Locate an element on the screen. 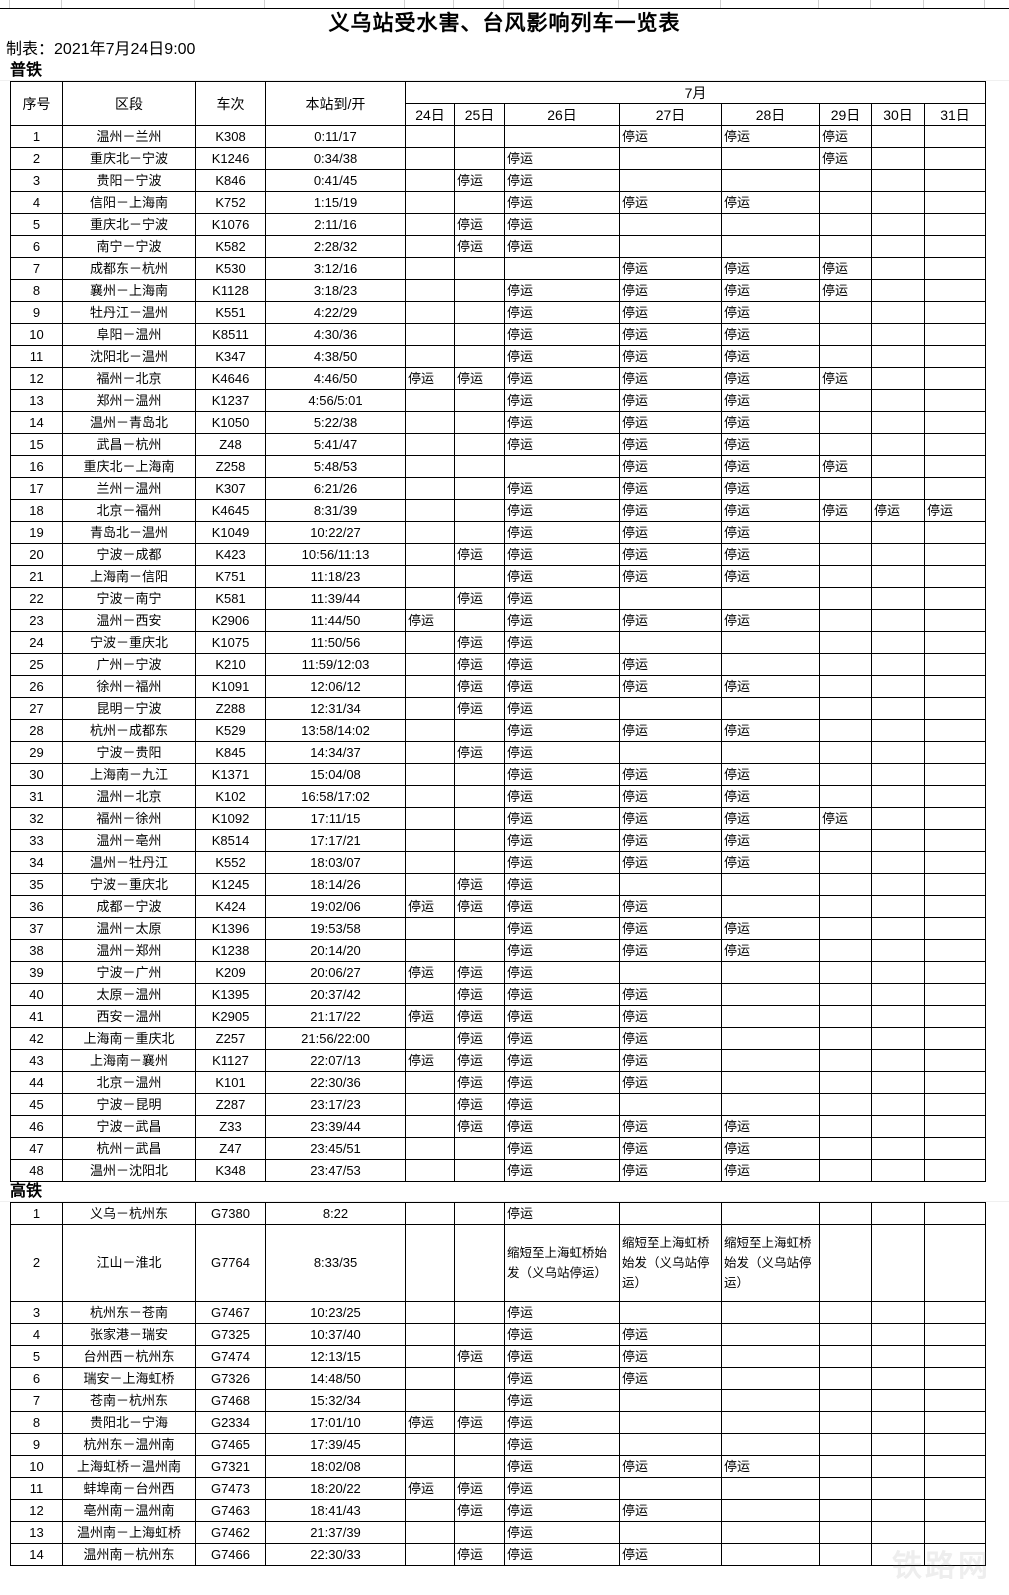 This screenshot has width=1009, height=1595. cell-index: 33 is located at coordinates (36, 840).